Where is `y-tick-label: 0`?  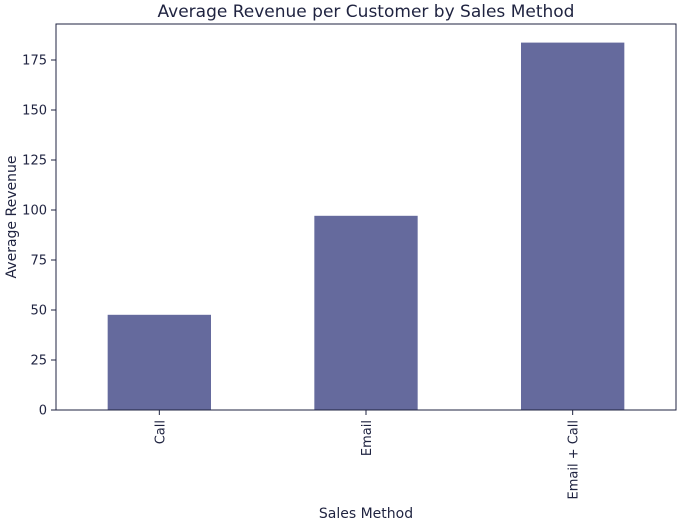
y-tick-label: 0 is located at coordinates (43, 411).